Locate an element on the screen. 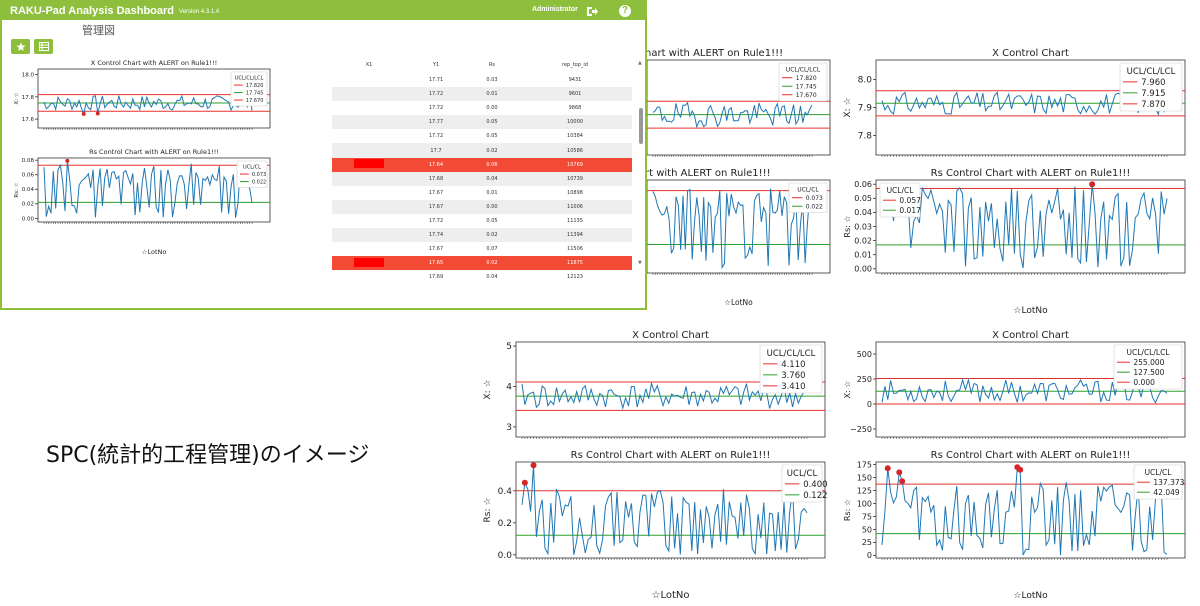  table-cell-rs: 0.07 is located at coordinates (492, 249).